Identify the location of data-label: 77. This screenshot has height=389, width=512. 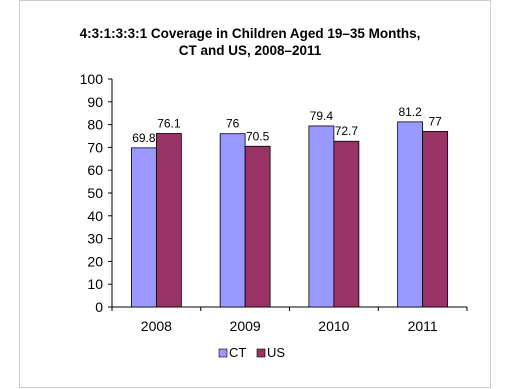
(435, 121).